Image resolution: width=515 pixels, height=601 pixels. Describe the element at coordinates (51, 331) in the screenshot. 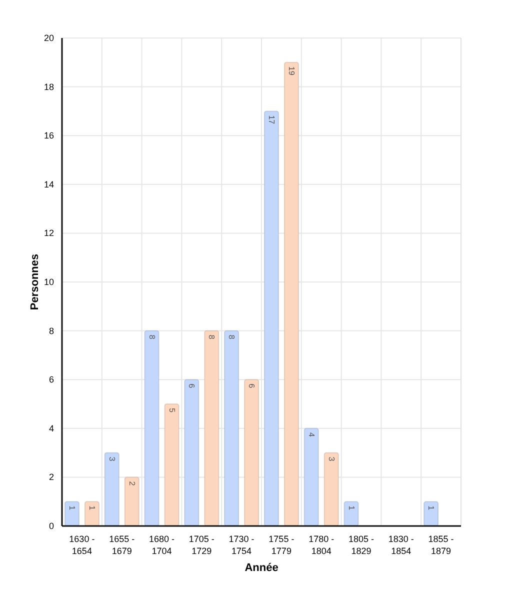

I see `y-tick-label: 8` at that location.